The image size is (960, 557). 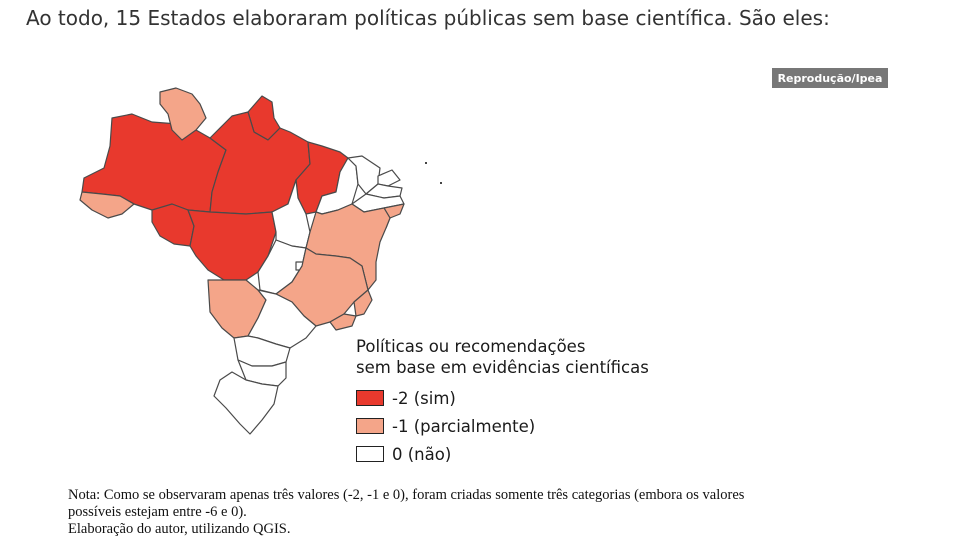 I want to click on state-rio-grande-do-norte, so click(x=389, y=178).